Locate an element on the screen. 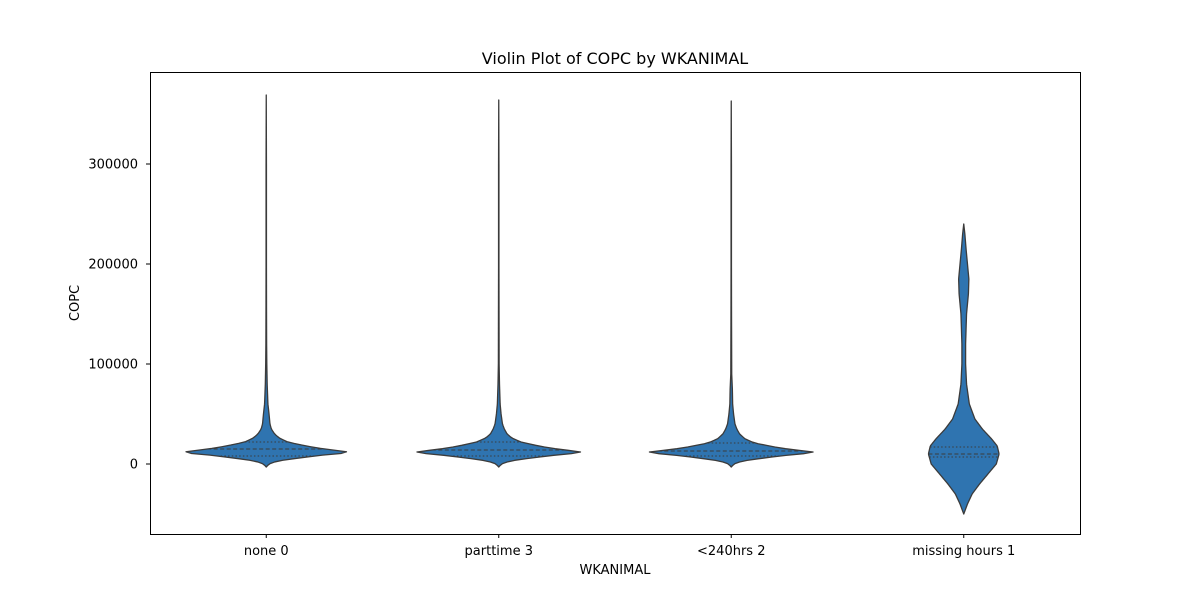 Image resolution: width=1200 pixels, height=600 pixels. x-axis: none 0 parttime 3 <240hrs 2 missing hours 1 is located at coordinates (629, 546).